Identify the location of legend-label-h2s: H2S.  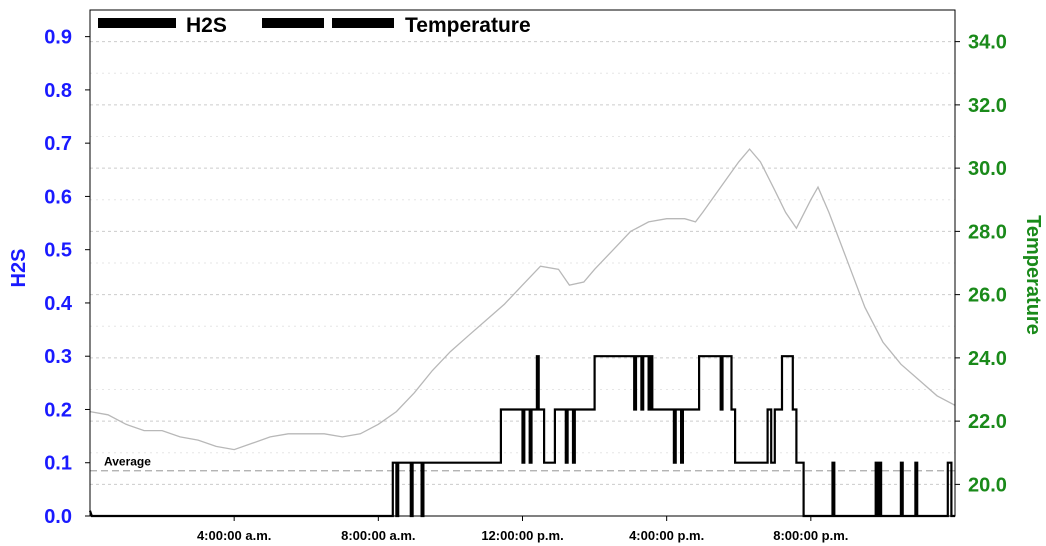
(206, 25).